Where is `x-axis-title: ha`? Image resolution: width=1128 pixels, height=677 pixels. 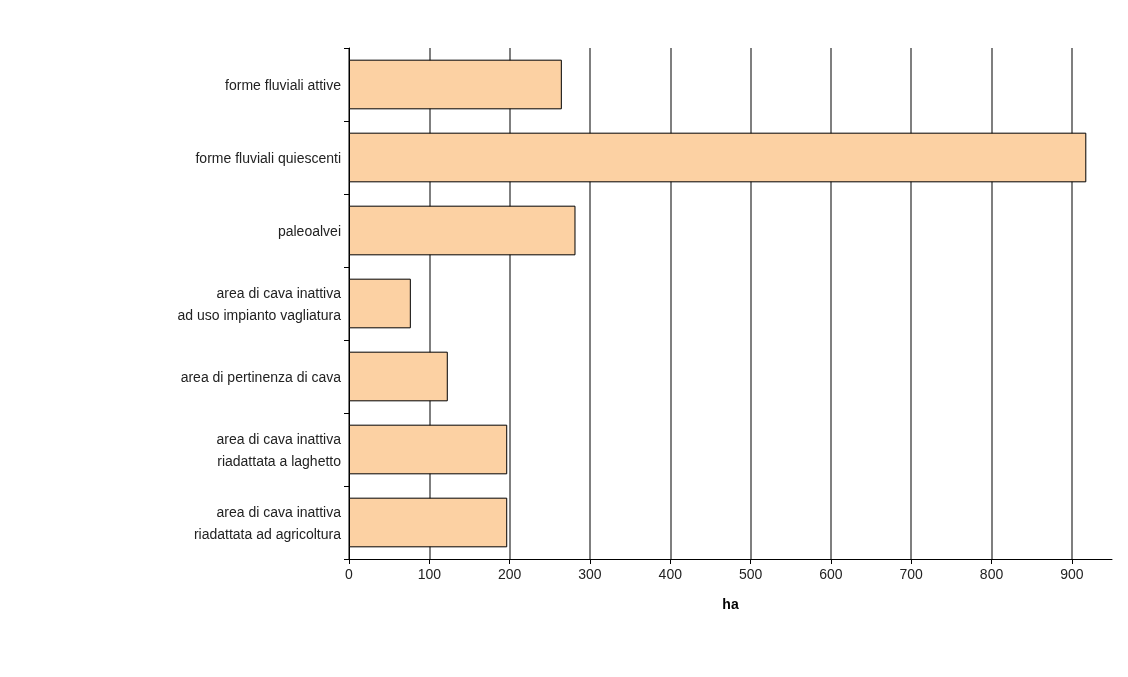
x-axis-title: ha is located at coordinates (730, 604).